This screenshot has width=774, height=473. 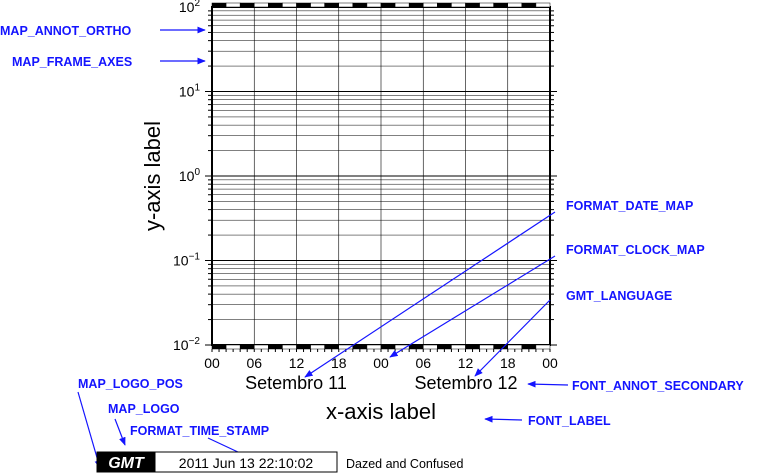 I want to click on y-tick-label: 102, so click(x=190, y=7).